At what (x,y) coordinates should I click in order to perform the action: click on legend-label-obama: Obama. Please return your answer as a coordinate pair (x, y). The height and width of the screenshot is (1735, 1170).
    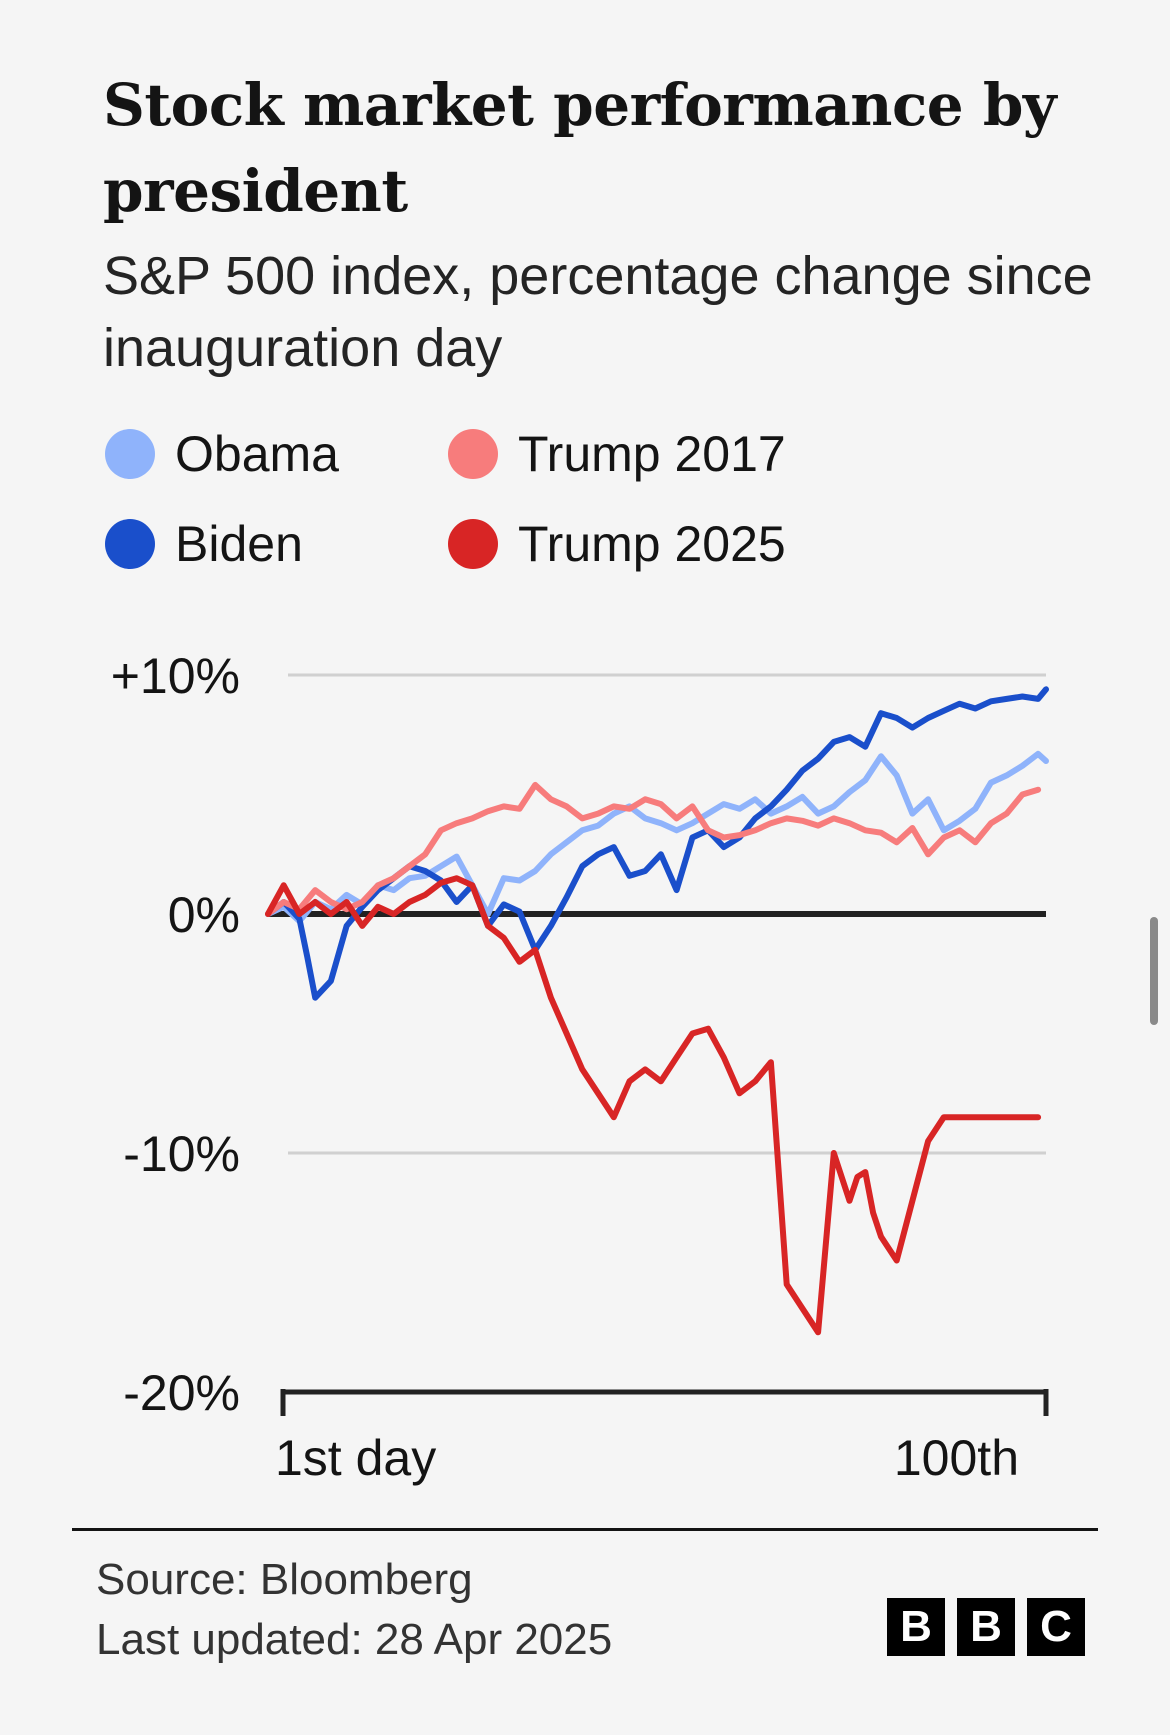
    Looking at the image, I should click on (257, 454).